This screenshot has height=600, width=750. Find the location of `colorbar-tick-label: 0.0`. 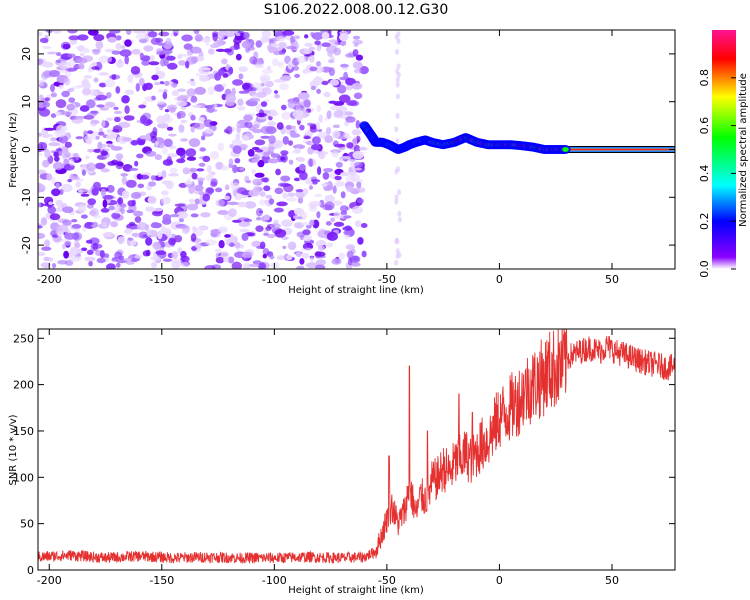

colorbar-tick-label: 0.0 is located at coordinates (704, 269).